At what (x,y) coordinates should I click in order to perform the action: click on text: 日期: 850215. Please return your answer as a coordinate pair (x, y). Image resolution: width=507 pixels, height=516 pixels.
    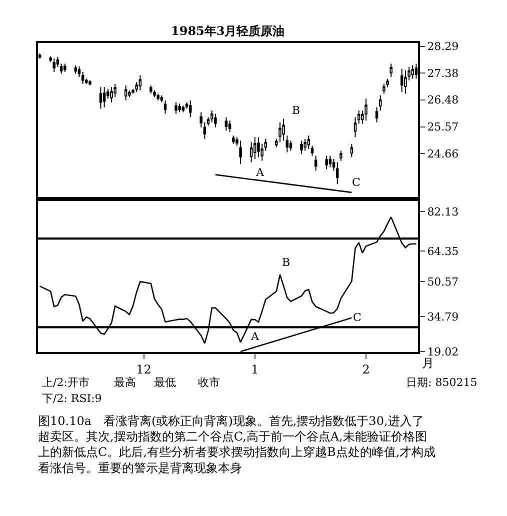
    Looking at the image, I should click on (442, 382).